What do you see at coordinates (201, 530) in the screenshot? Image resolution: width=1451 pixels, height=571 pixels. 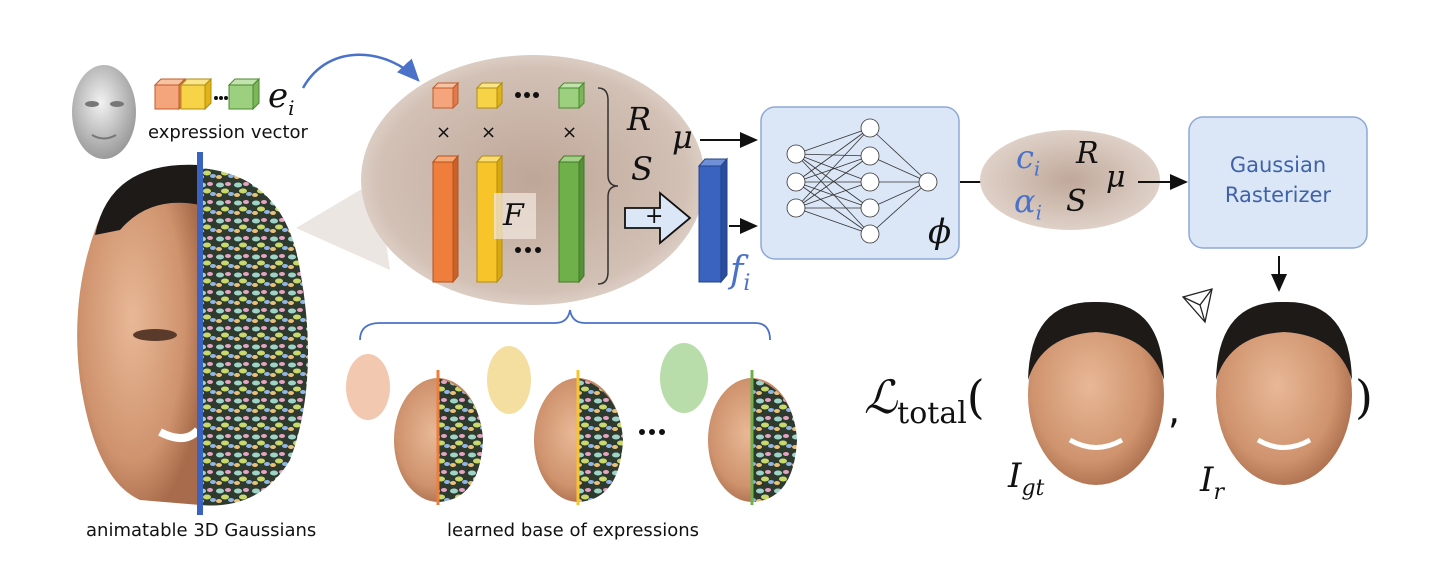 I see `animatable-label: animatable 3D Gaussians` at bounding box center [201, 530].